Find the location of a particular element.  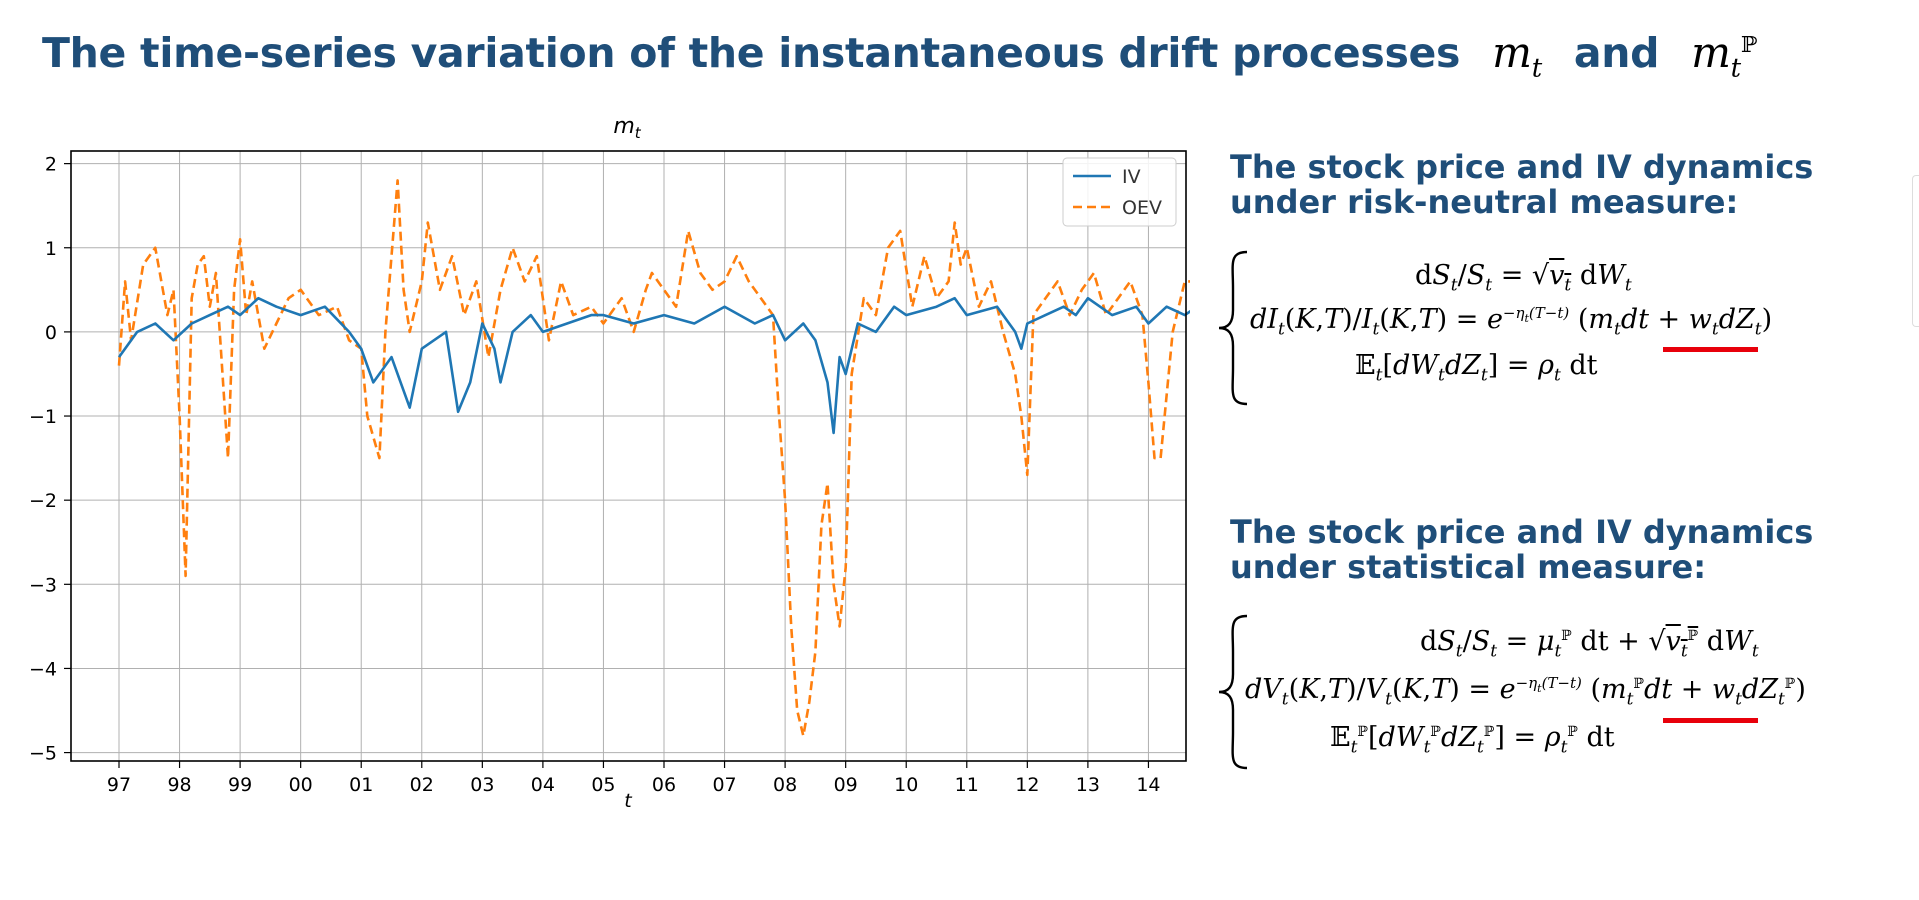

x-tick-label: 07 is located at coordinates (724, 785).